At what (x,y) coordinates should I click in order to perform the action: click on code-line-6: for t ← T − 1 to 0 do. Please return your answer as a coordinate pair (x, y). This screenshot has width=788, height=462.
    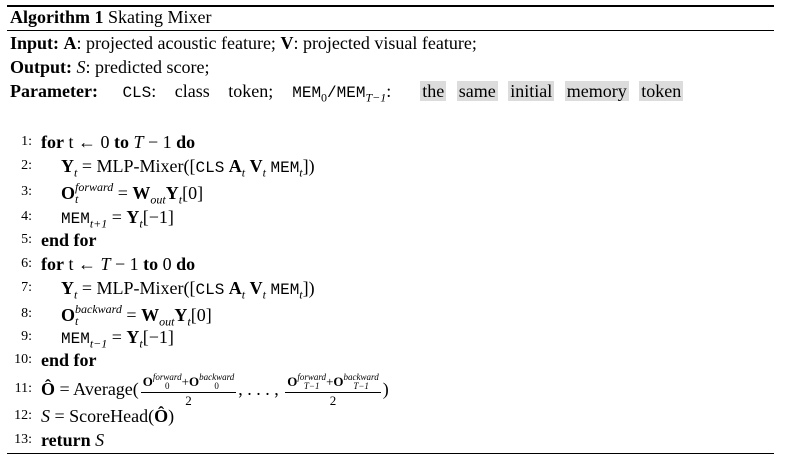
    Looking at the image, I should click on (118, 264).